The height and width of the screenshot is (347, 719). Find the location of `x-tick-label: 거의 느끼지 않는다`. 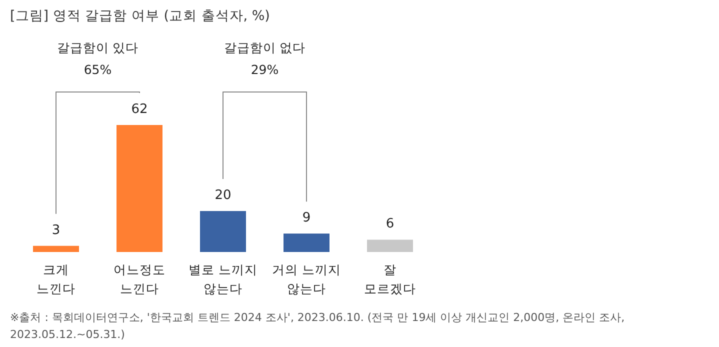

x-tick-label: 거의 느끼지 않는다 is located at coordinates (306, 279).